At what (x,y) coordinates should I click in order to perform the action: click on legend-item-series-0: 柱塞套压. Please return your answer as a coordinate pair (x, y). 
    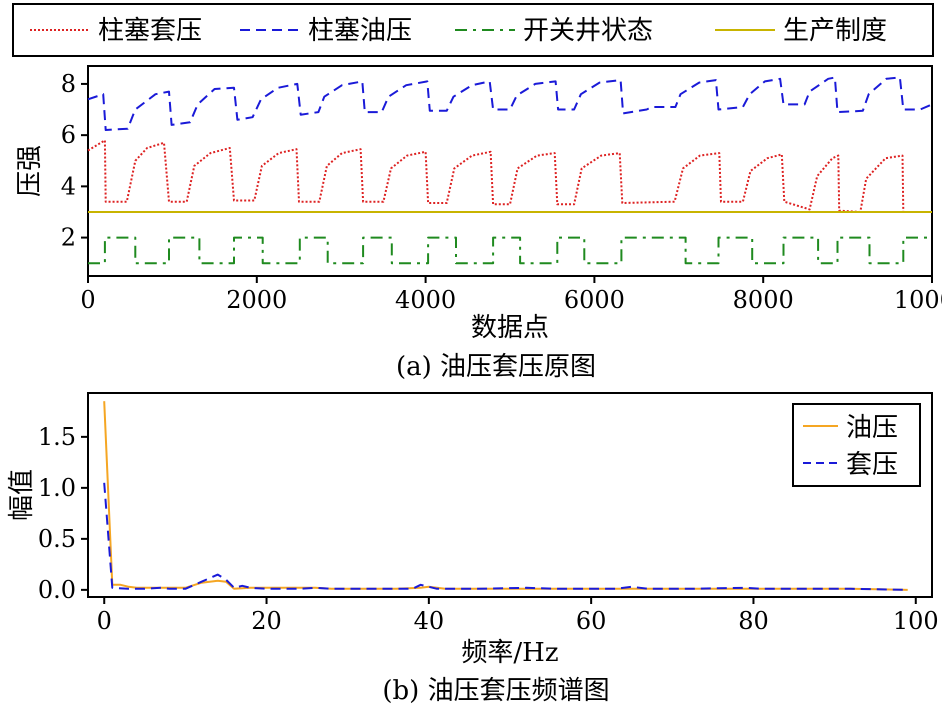
    Looking at the image, I should click on (116, 31).